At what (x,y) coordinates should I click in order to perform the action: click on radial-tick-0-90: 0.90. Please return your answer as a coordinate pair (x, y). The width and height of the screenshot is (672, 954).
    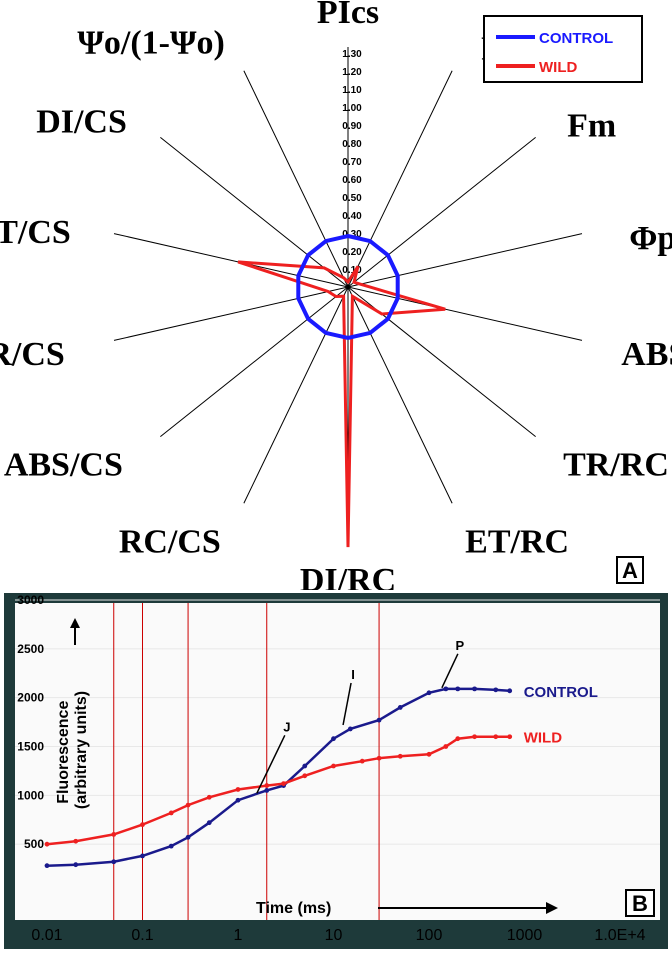
    Looking at the image, I should click on (352, 126).